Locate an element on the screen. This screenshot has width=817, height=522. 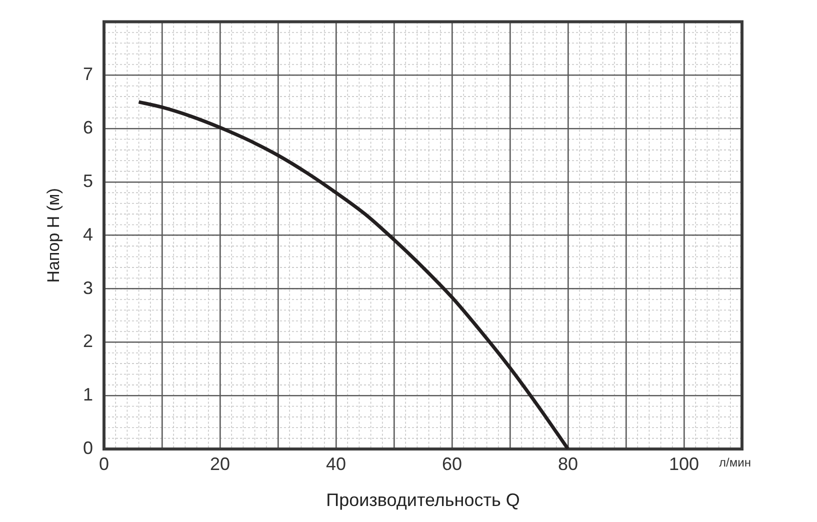
x-axis-title: Производительность Q is located at coordinates (423, 500).